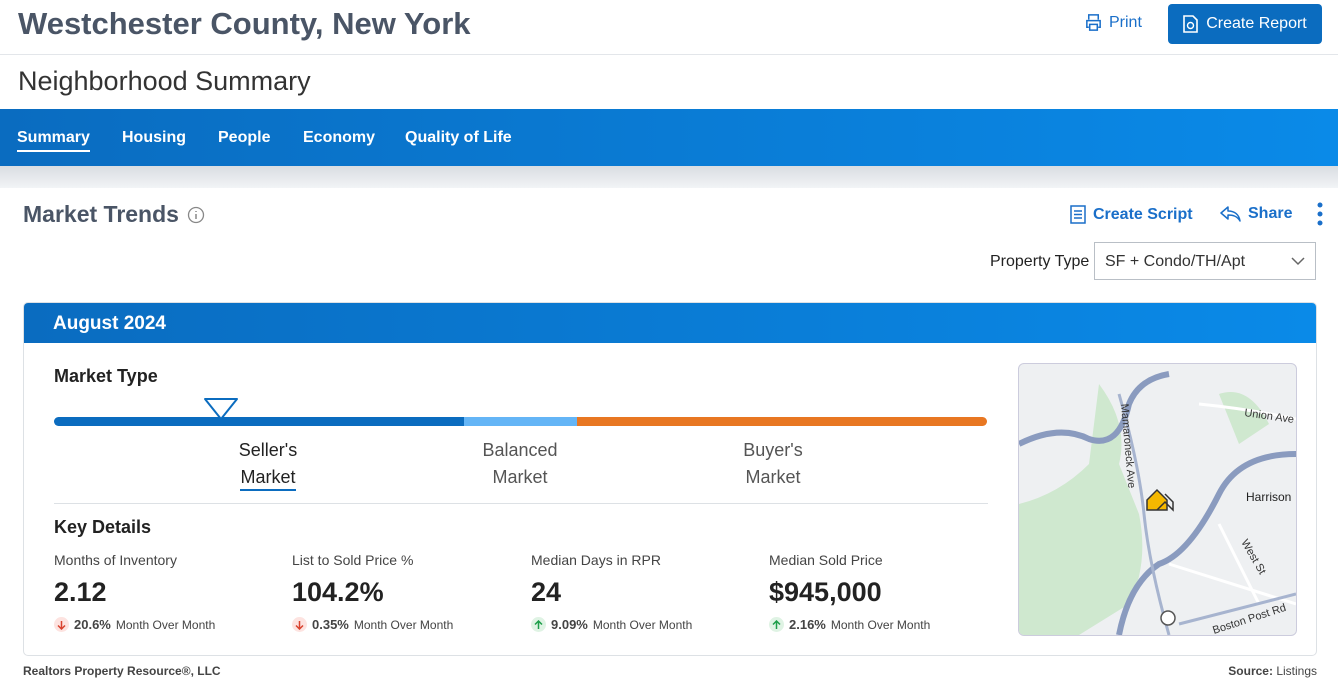  I want to click on change-value: 20.6%, so click(92, 624).